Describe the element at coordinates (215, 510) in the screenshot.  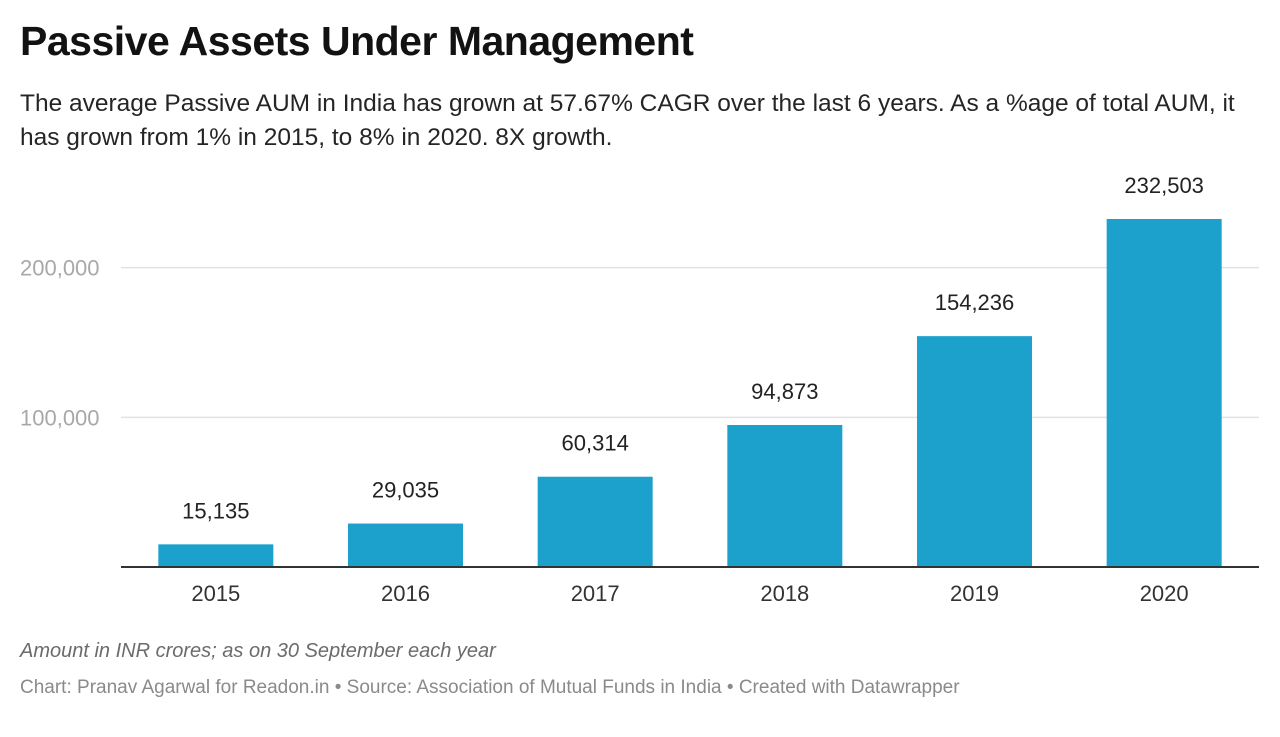
I see `bar-value-label: 15,135` at that location.